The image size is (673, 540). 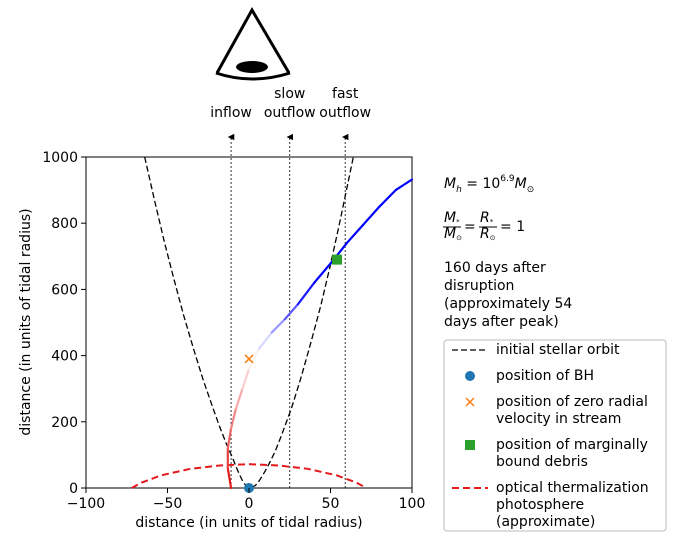 I want to click on legend-label: position of zero radial, so click(x=572, y=402).